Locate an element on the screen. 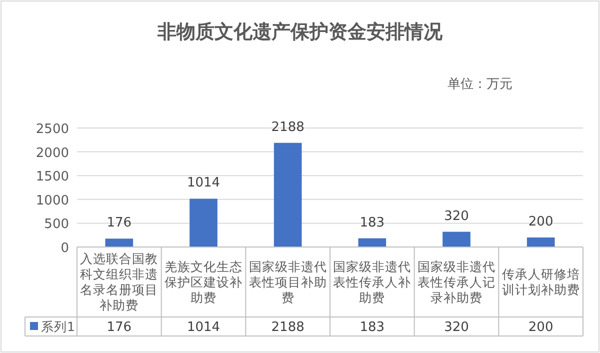  data-label: 320 is located at coordinates (456, 327).